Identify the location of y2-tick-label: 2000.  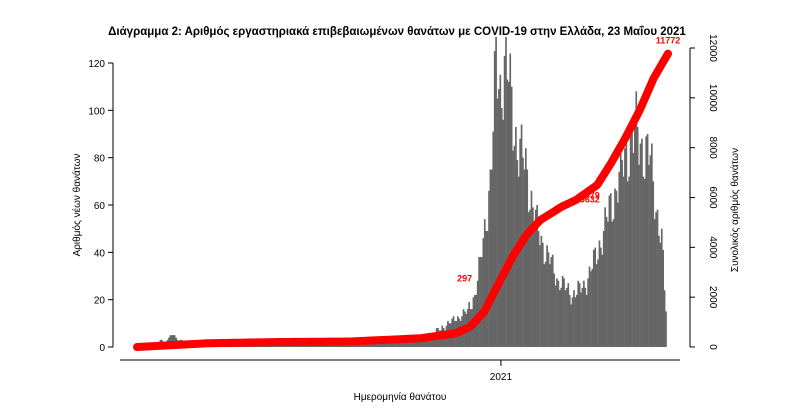
(712, 297).